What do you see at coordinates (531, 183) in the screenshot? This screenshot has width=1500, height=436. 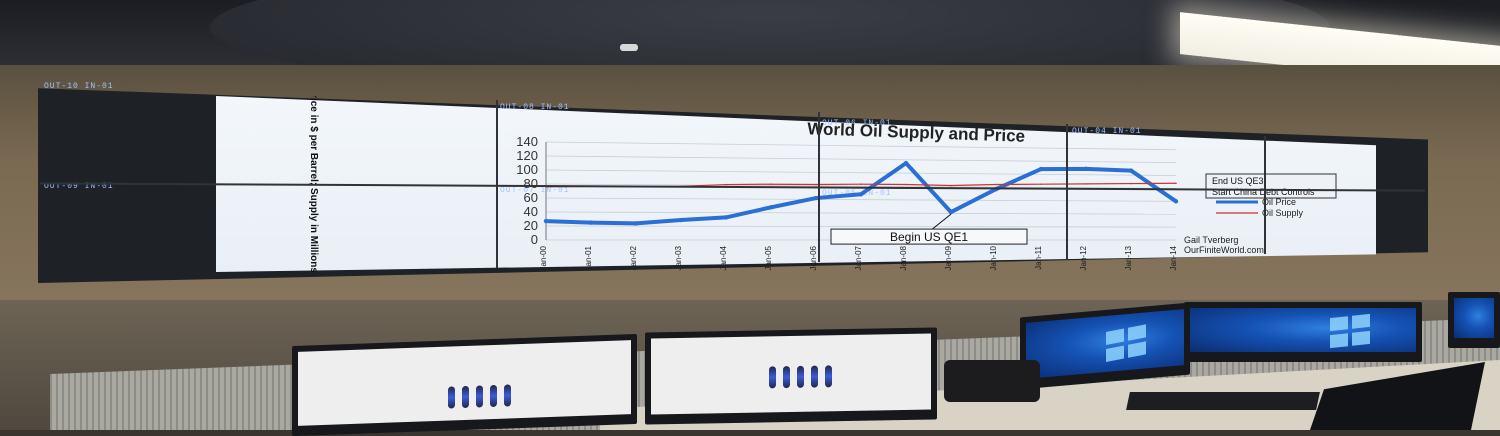 I see `y-tick-label: 80` at bounding box center [531, 183].